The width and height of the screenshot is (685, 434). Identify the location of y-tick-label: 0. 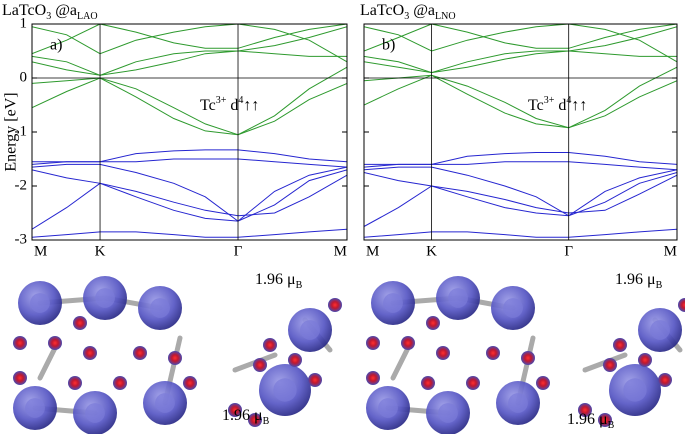
(24, 77).